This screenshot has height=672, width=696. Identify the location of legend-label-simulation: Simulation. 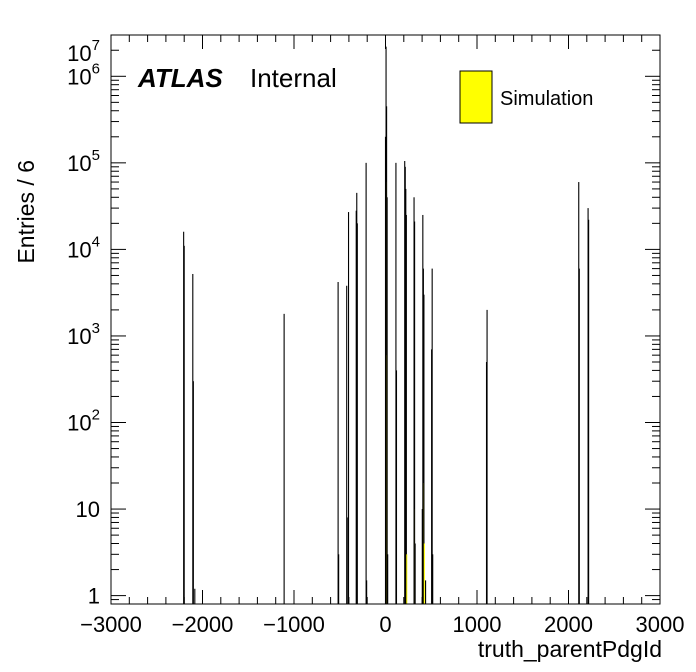
(546, 99).